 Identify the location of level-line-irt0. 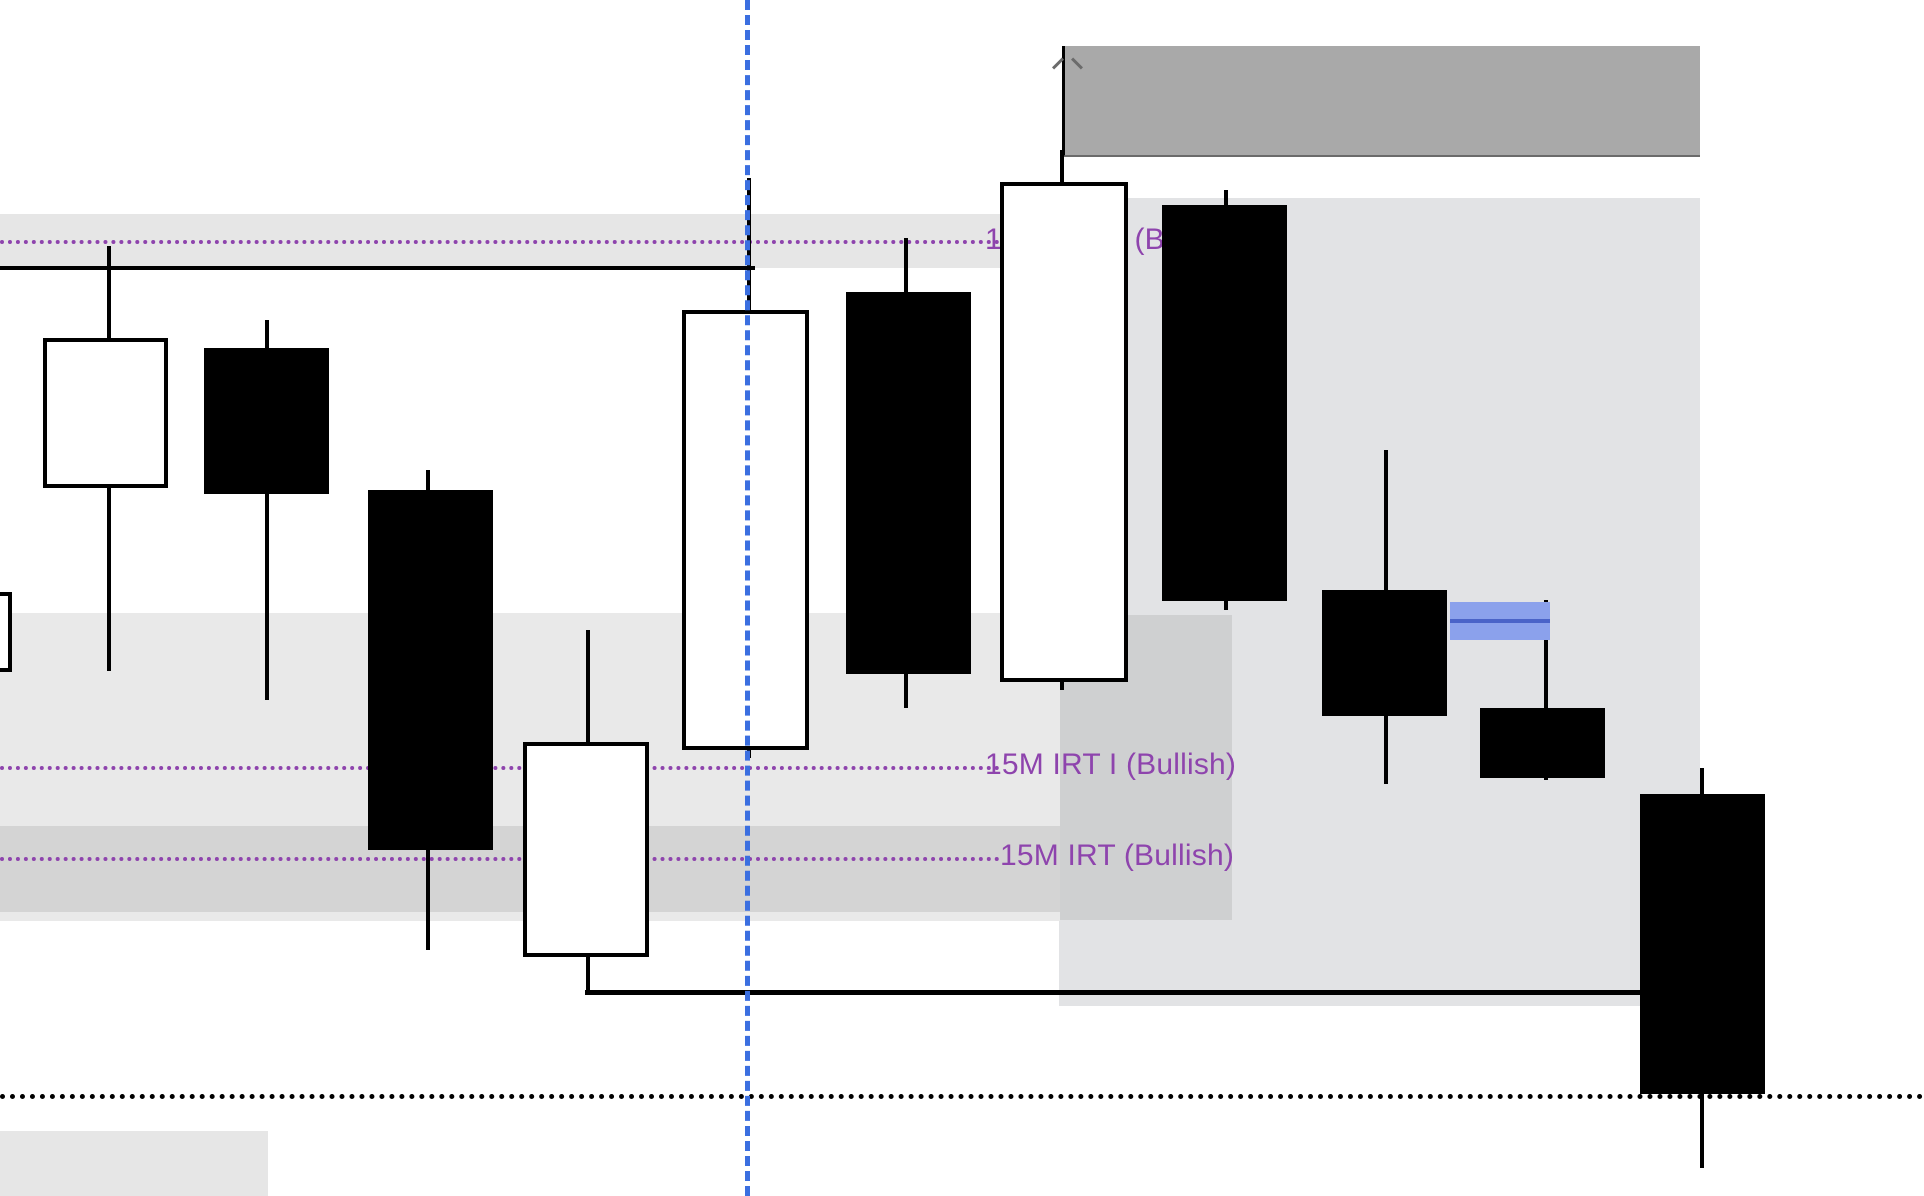
(500, 859).